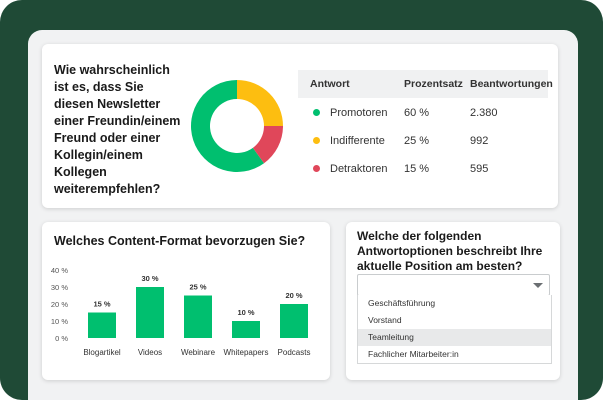 Image resolution: width=603 pixels, height=400 pixels. What do you see at coordinates (61, 338) in the screenshot?
I see `y-tick-label: 0 %` at bounding box center [61, 338].